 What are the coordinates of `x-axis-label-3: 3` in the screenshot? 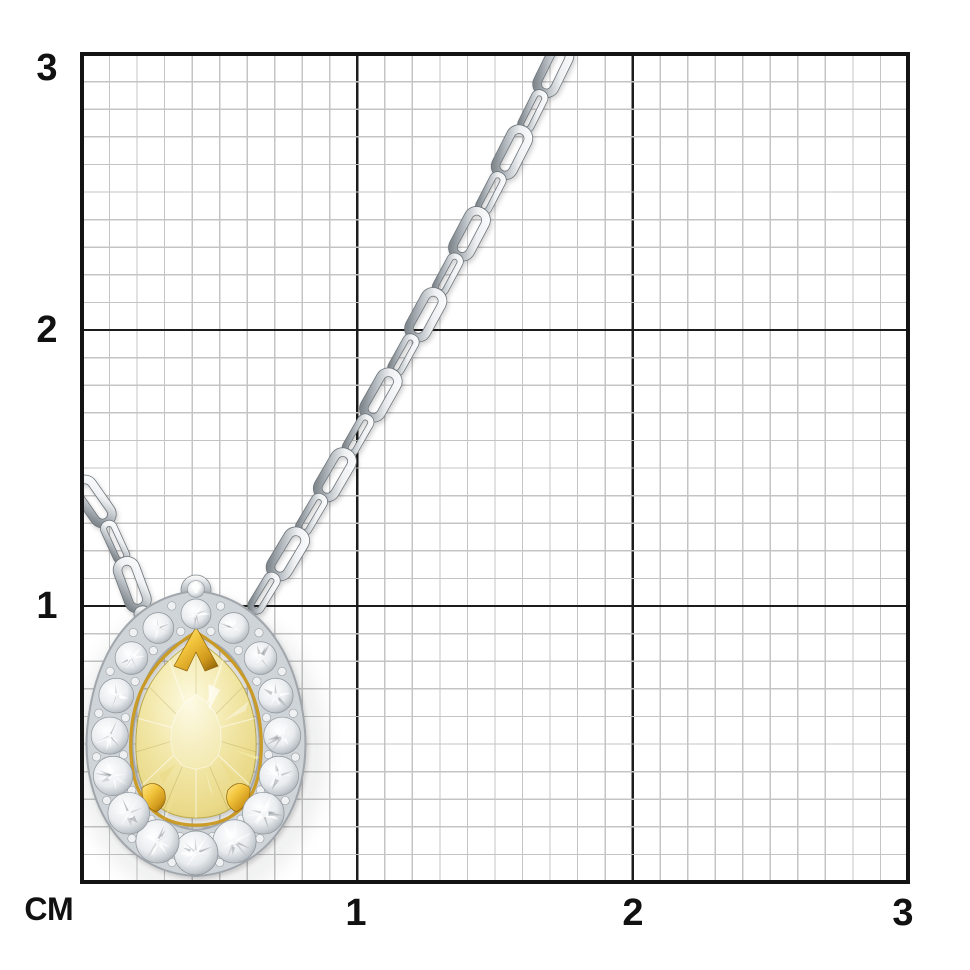 It's located at (902, 913).